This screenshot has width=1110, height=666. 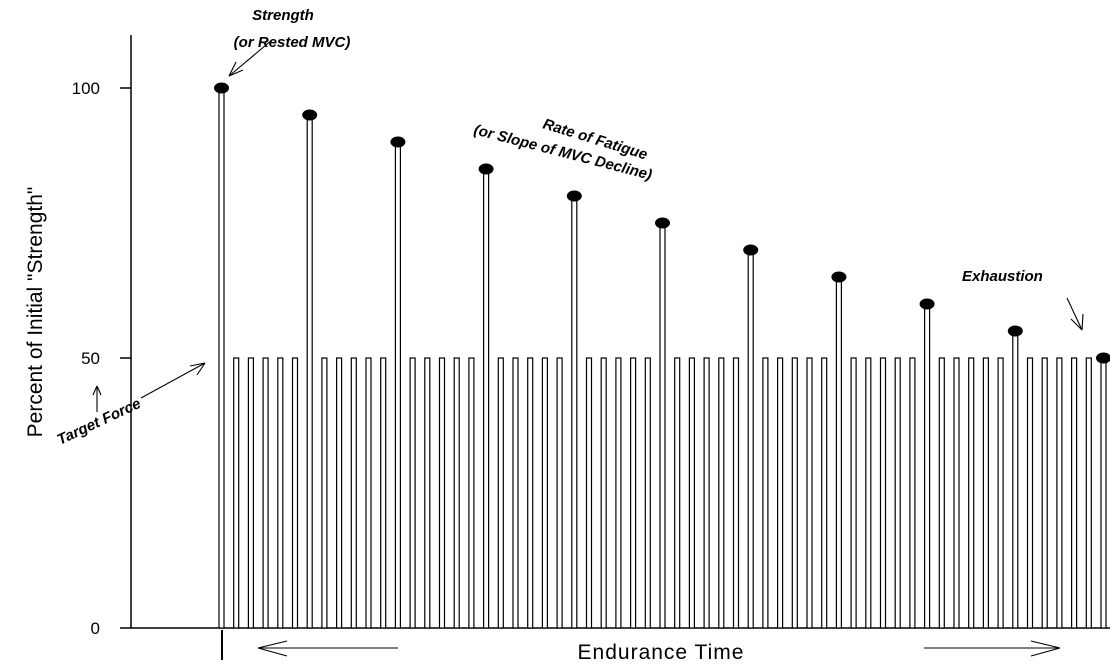 I want to click on y-tick-label: 50, so click(x=90, y=358).